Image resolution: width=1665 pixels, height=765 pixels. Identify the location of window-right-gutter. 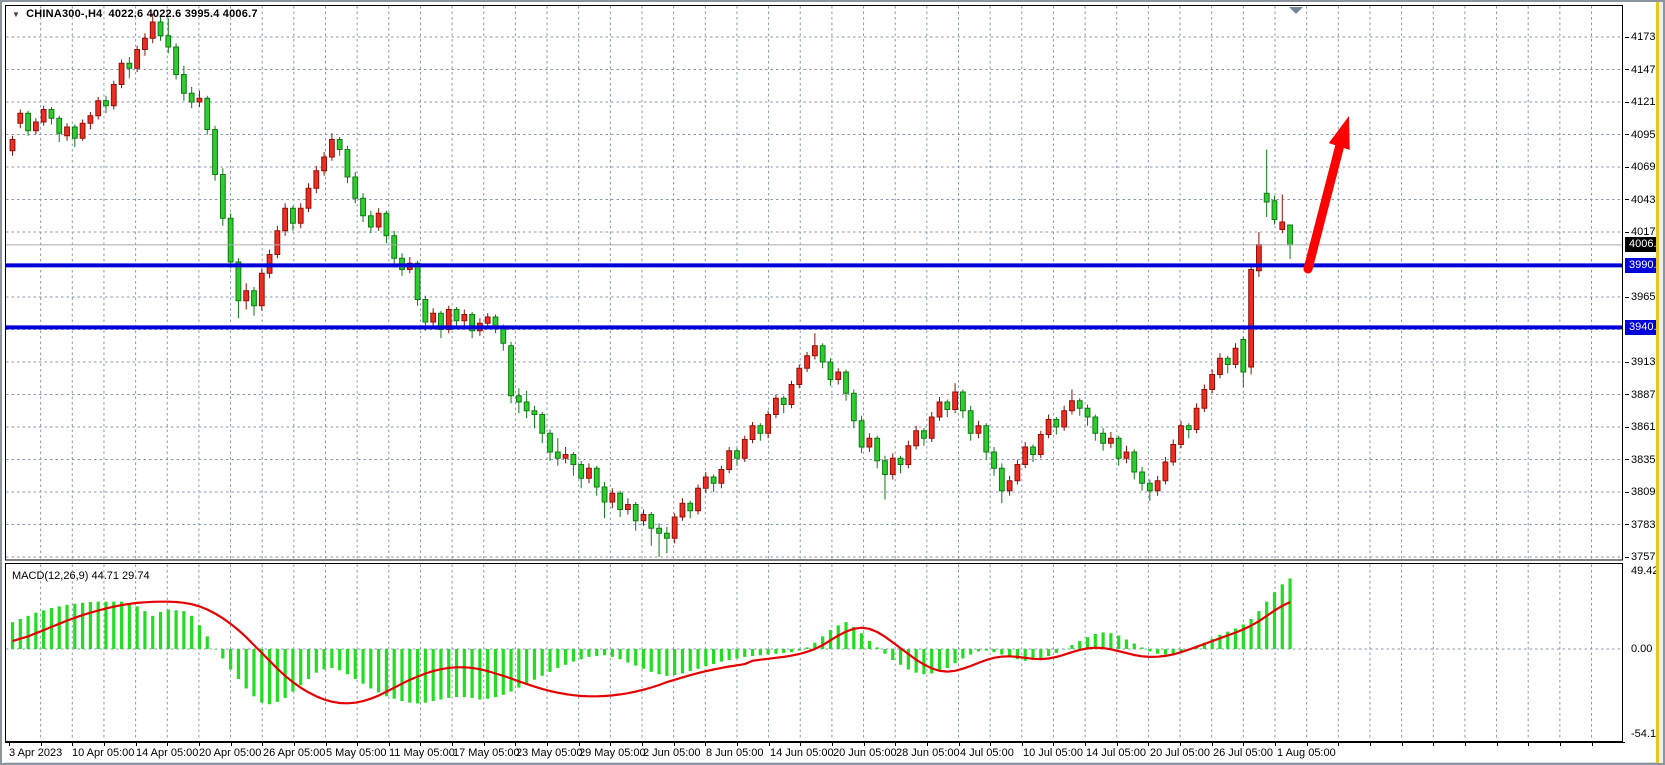
(1661, 382).